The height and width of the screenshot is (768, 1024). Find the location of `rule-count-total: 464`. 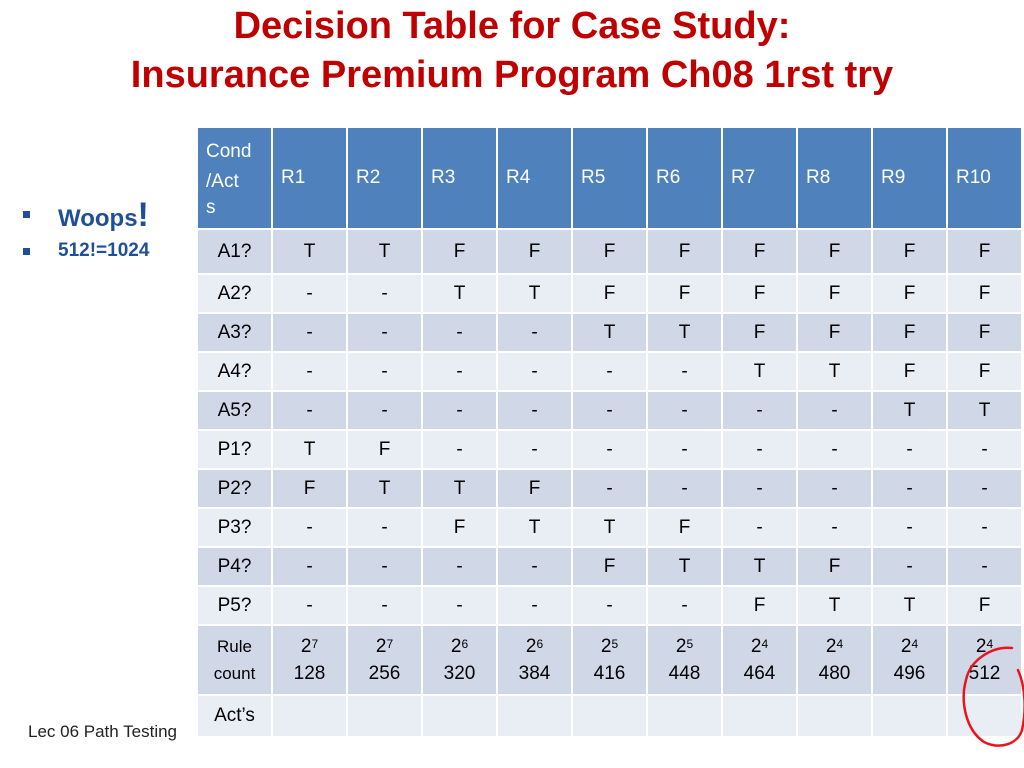

rule-count-total: 464 is located at coordinates (759, 673).